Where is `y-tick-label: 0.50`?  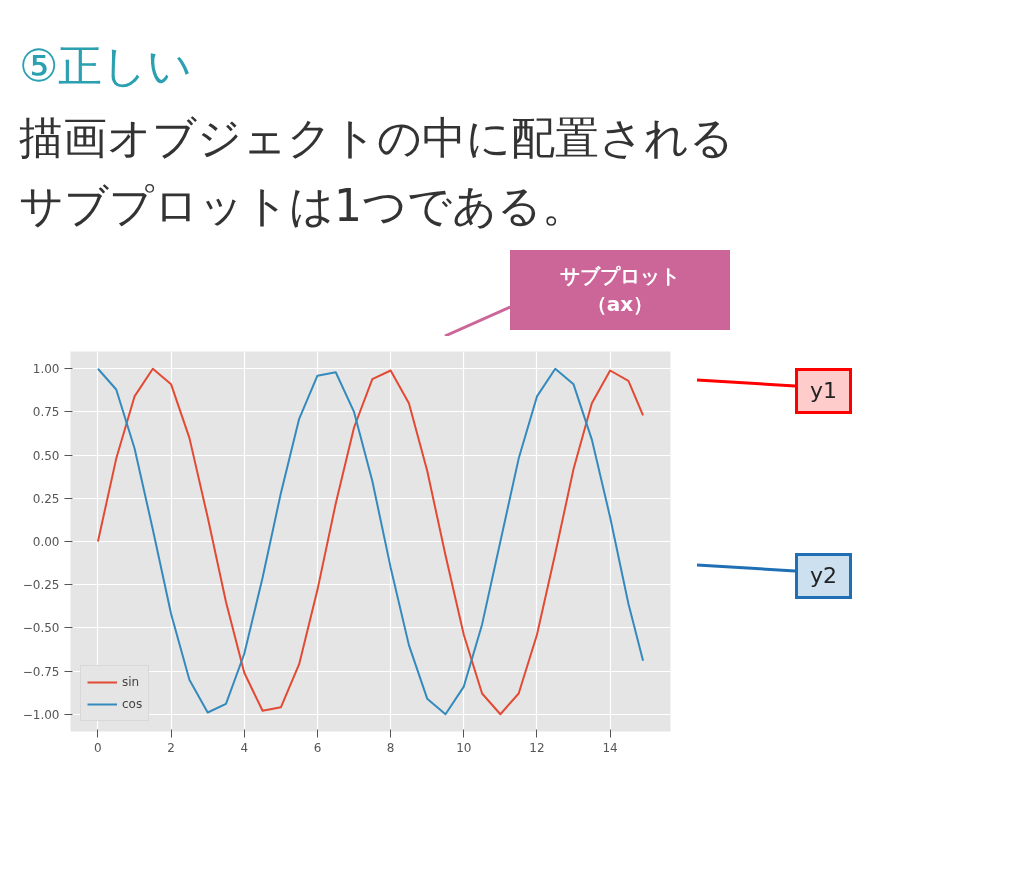
y-tick-label: 0.50 is located at coordinates (46, 455).